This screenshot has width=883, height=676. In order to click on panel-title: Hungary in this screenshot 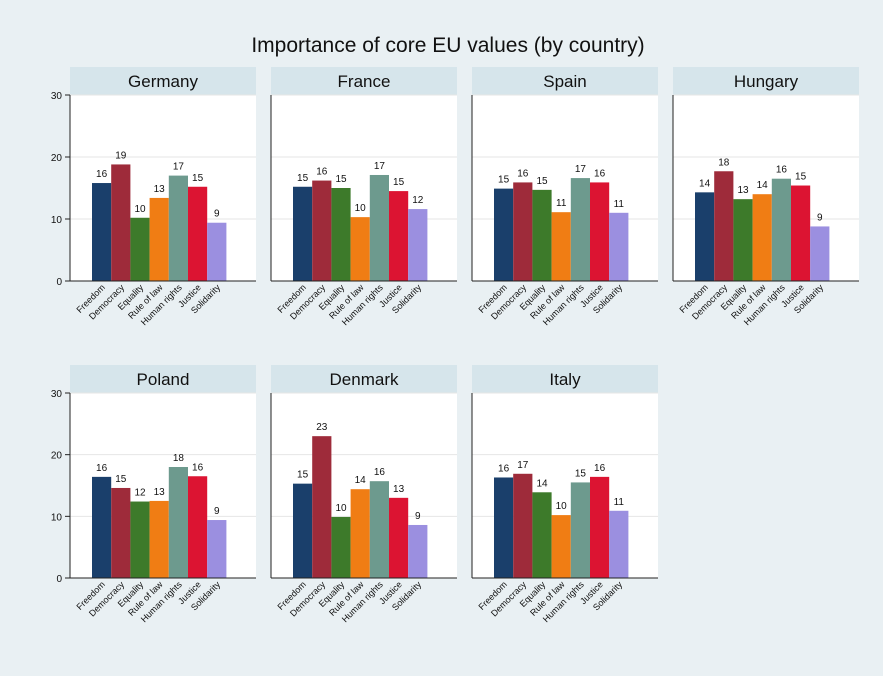, I will do `click(766, 81)`.